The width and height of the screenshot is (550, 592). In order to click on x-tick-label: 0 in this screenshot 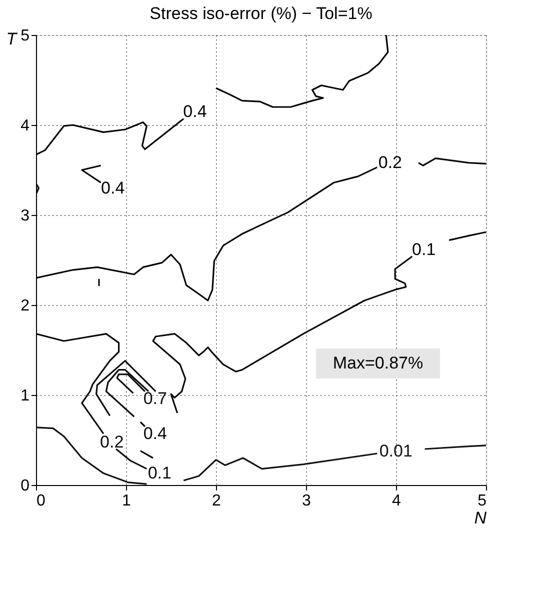, I will do `click(41, 501)`.